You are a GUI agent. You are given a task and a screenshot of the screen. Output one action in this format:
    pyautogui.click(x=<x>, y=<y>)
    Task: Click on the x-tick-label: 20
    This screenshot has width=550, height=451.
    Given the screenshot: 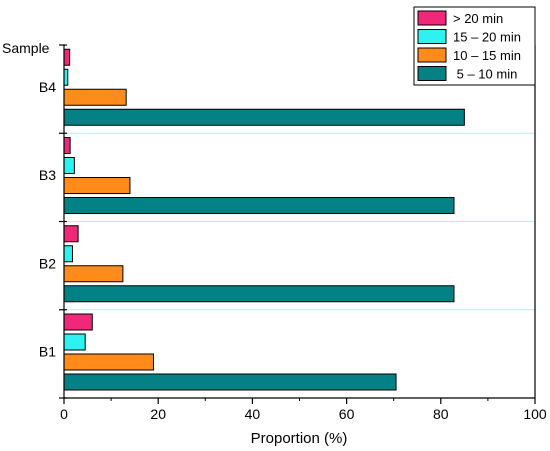 What is the action you would take?
    pyautogui.click(x=158, y=414)
    